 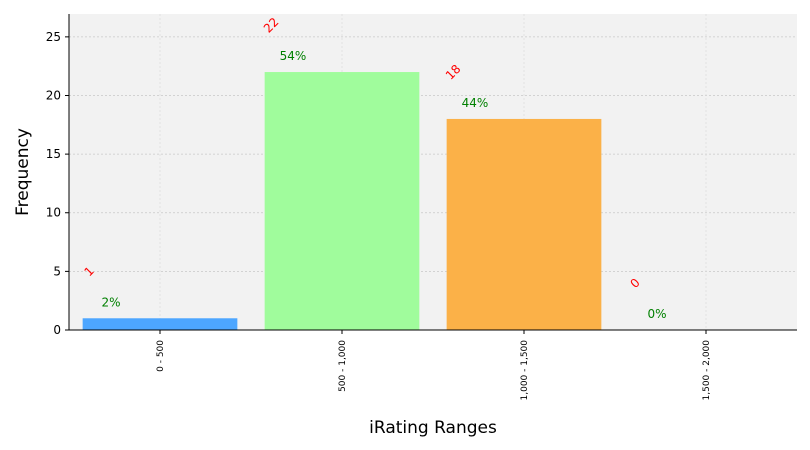 I want to click on x-axis-label: iRating Ranges, so click(x=433, y=428).